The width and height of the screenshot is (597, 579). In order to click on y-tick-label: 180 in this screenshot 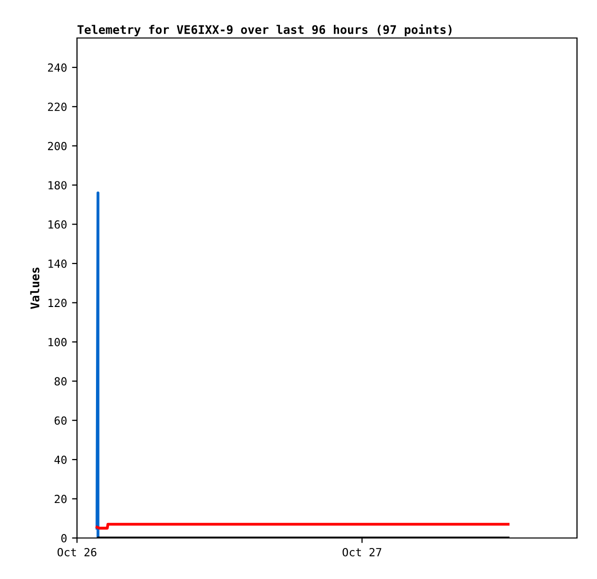, I will do `click(57, 185)`.